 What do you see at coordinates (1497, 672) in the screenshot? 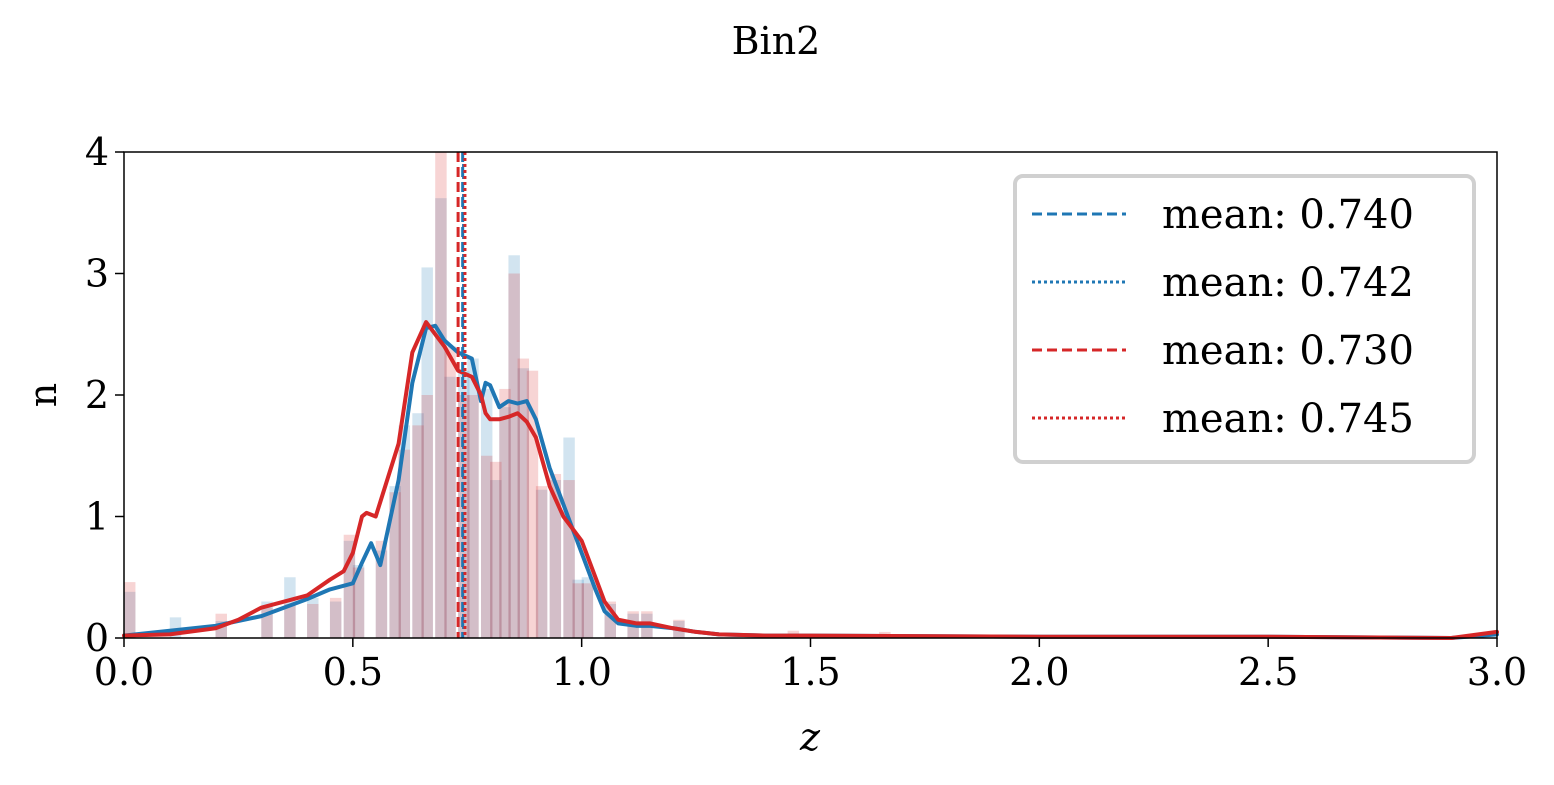
I see `x-tick-label: 3.0` at bounding box center [1497, 672].